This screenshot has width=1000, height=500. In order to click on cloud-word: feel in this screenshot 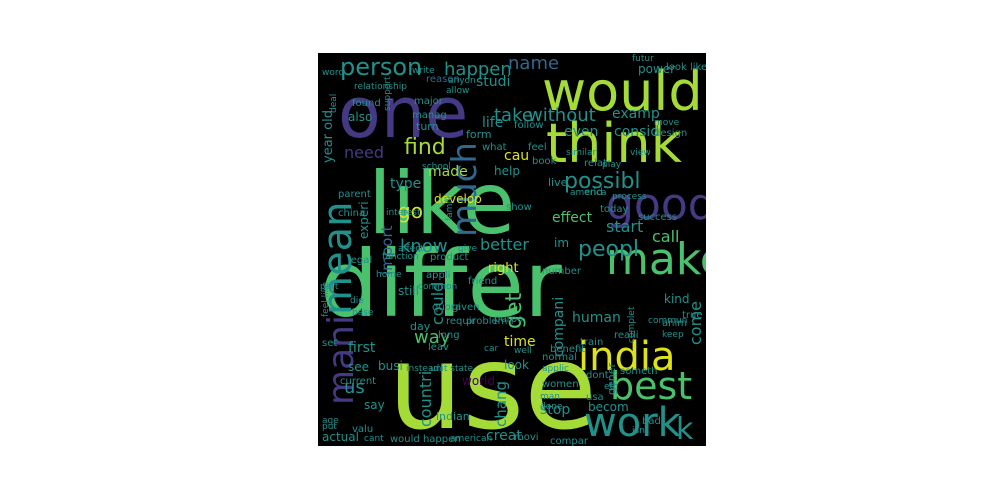, I will do `click(537, 147)`.